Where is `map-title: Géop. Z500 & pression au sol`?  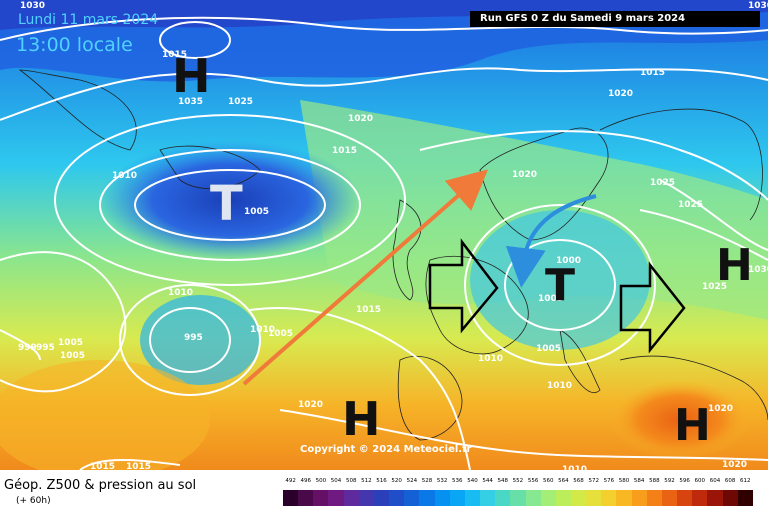 map-title: Géop. Z500 & pression au sol is located at coordinates (100, 485).